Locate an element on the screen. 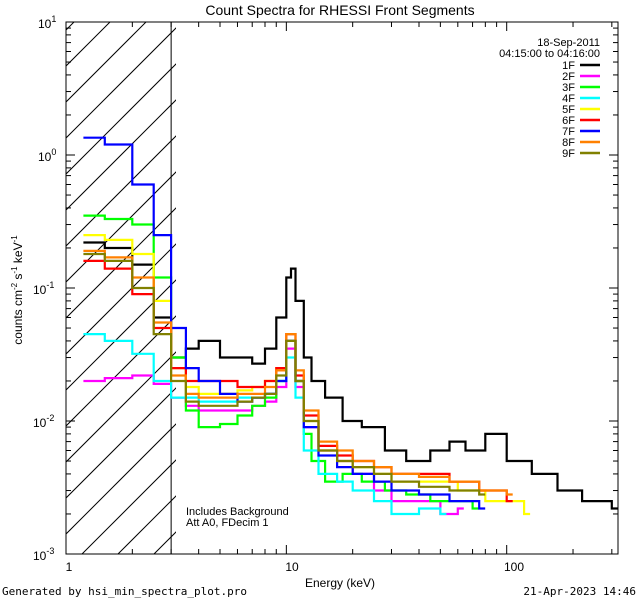  annotation-background: Includes Background is located at coordinates (237, 512).